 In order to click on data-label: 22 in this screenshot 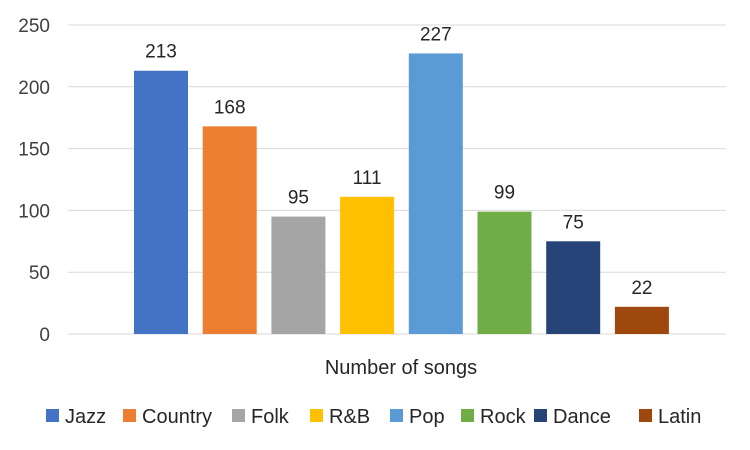, I will do `click(641, 288)`.